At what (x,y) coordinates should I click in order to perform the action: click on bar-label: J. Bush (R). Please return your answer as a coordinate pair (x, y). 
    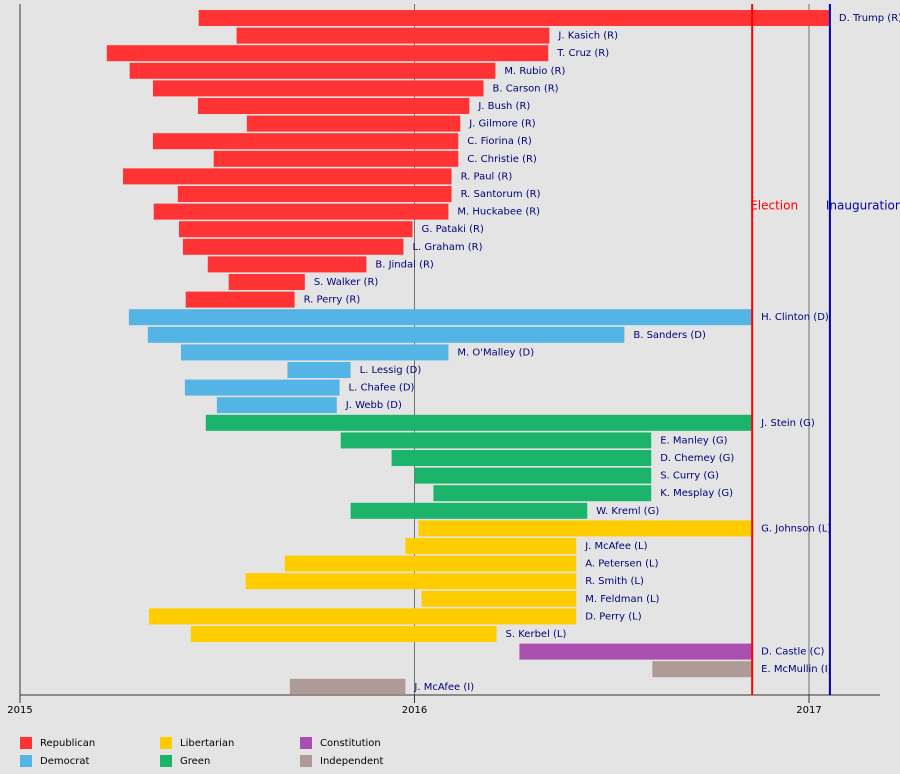
    Looking at the image, I should click on (503, 106).